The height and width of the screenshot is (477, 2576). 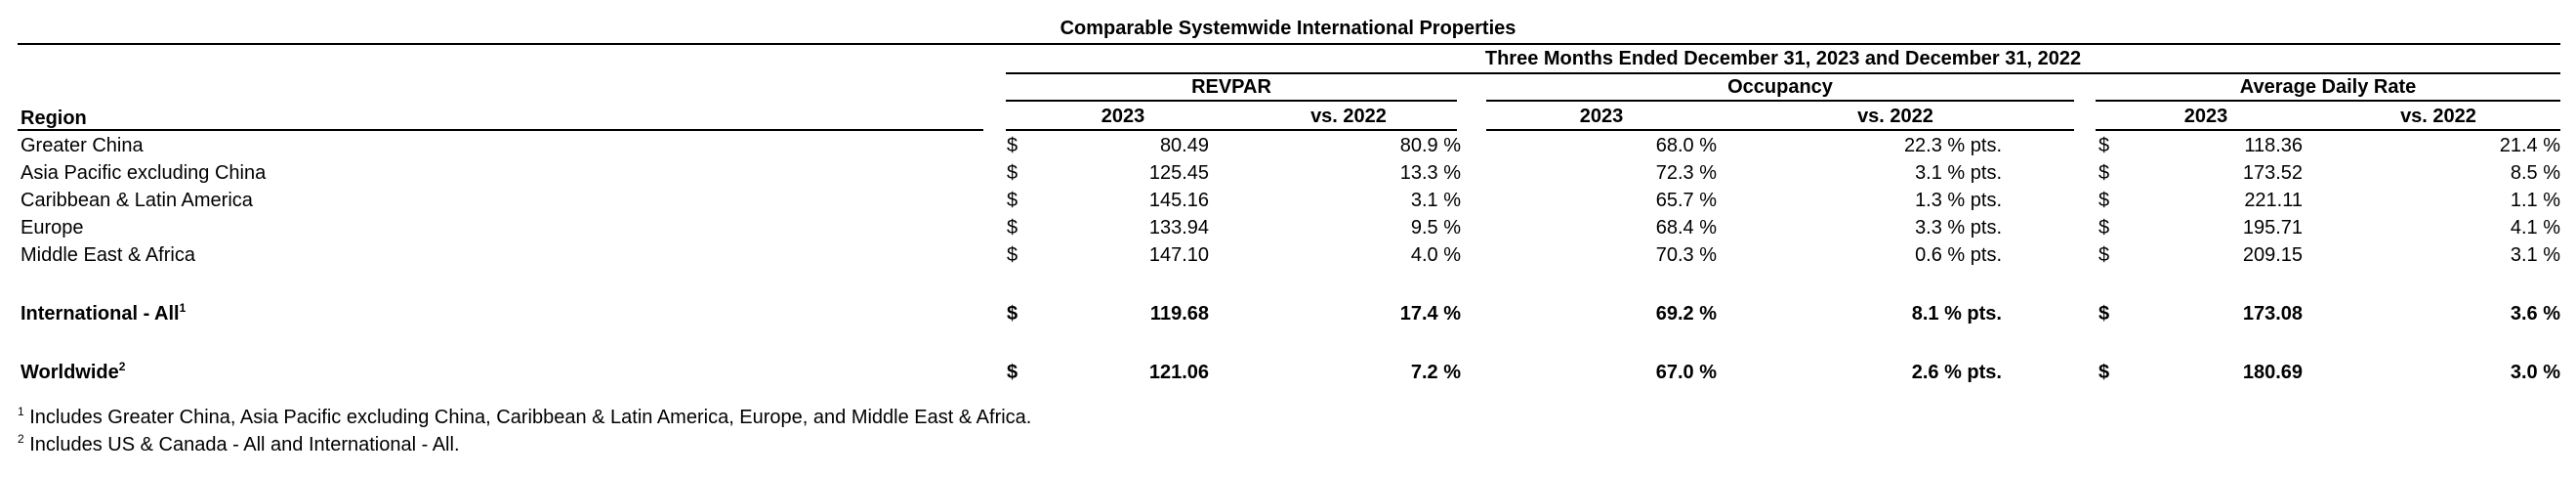 I want to click on group-adr: Average Daily Rate, so click(x=2328, y=87).